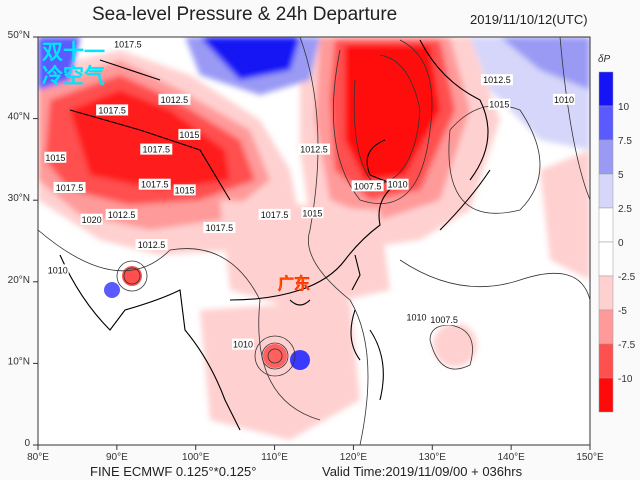 The height and width of the screenshot is (480, 640). Describe the element at coordinates (529, 19) in the screenshot. I see `analysis-datetime: 2019/11/10/12(UTC)` at that location.